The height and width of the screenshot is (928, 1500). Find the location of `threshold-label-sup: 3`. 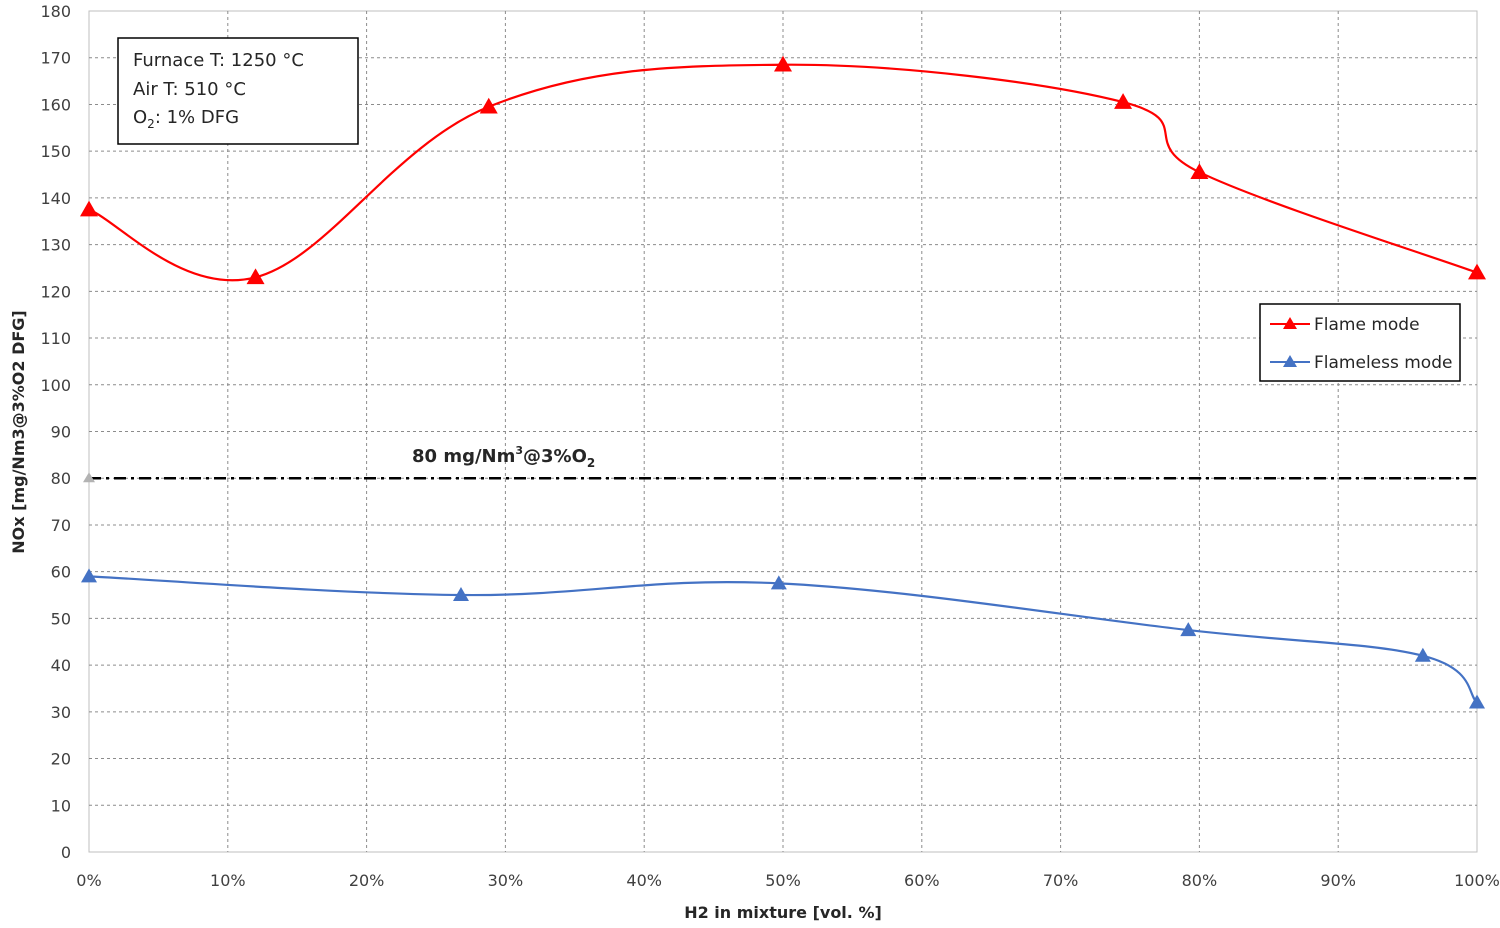

threshold-label-sup: 3 is located at coordinates (519, 450).